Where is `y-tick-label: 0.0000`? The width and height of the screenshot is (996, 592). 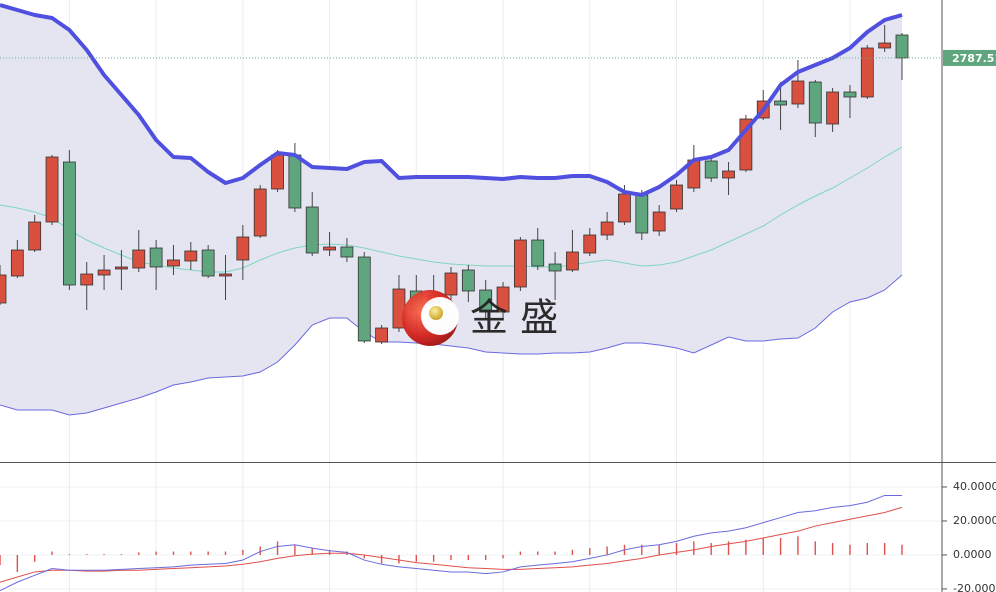 y-tick-label: 0.0000 is located at coordinates (972, 554).